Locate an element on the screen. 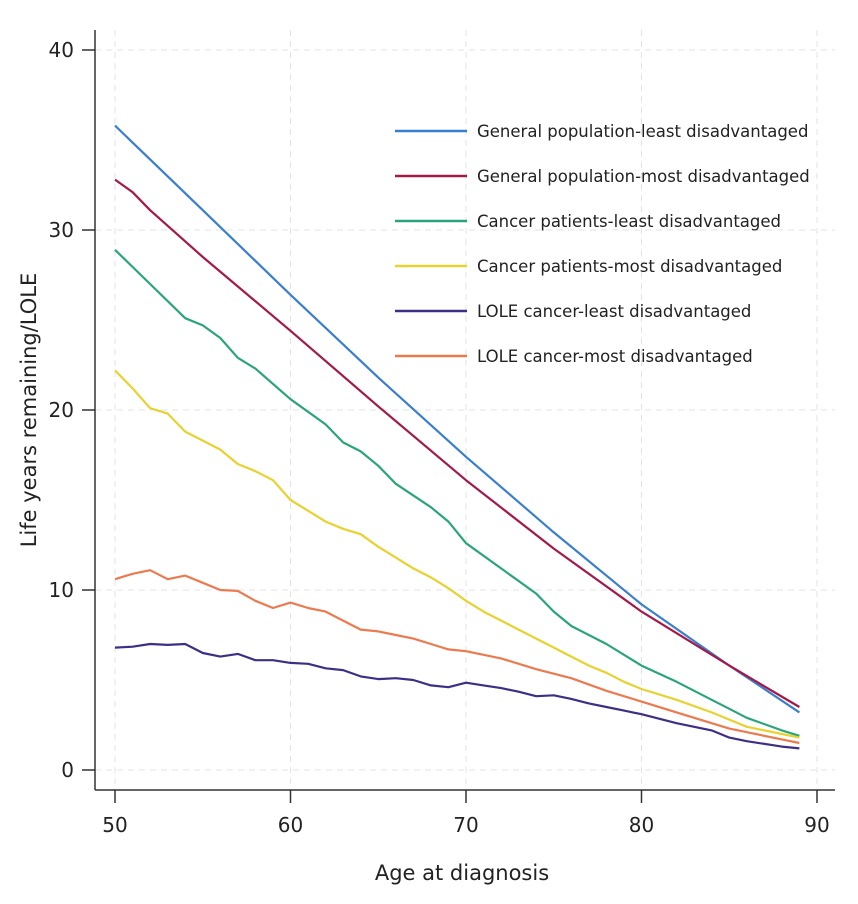  y-axis-title: Life years remaining/LOLE is located at coordinates (29, 410).